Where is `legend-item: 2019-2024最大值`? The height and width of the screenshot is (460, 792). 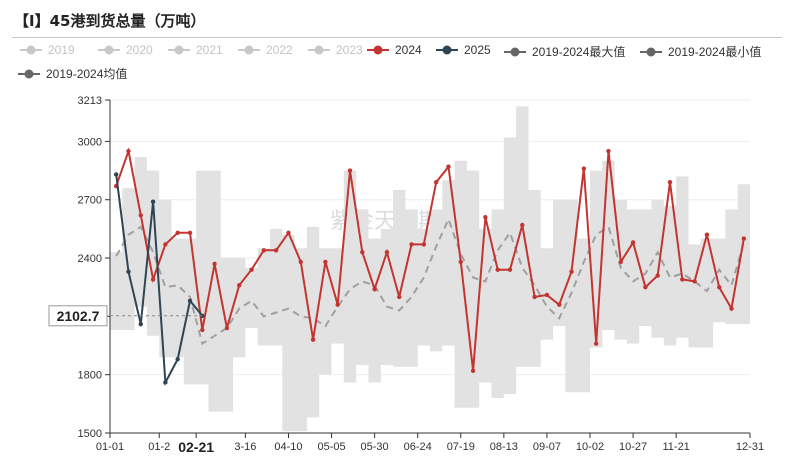 legend-item: 2019-2024最大值 is located at coordinates (564, 51).